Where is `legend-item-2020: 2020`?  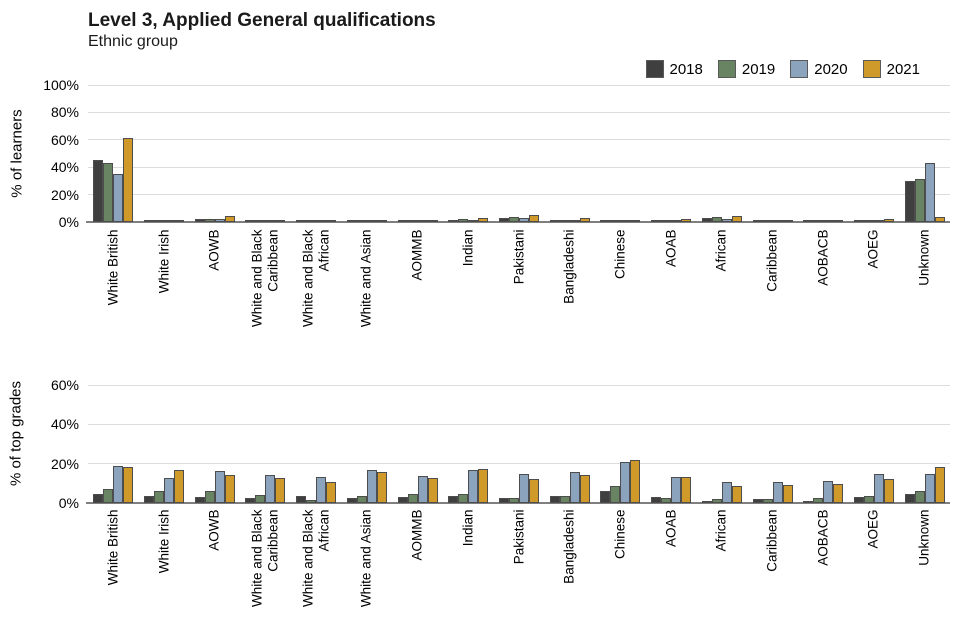 legend-item-2020: 2020 is located at coordinates (819, 69).